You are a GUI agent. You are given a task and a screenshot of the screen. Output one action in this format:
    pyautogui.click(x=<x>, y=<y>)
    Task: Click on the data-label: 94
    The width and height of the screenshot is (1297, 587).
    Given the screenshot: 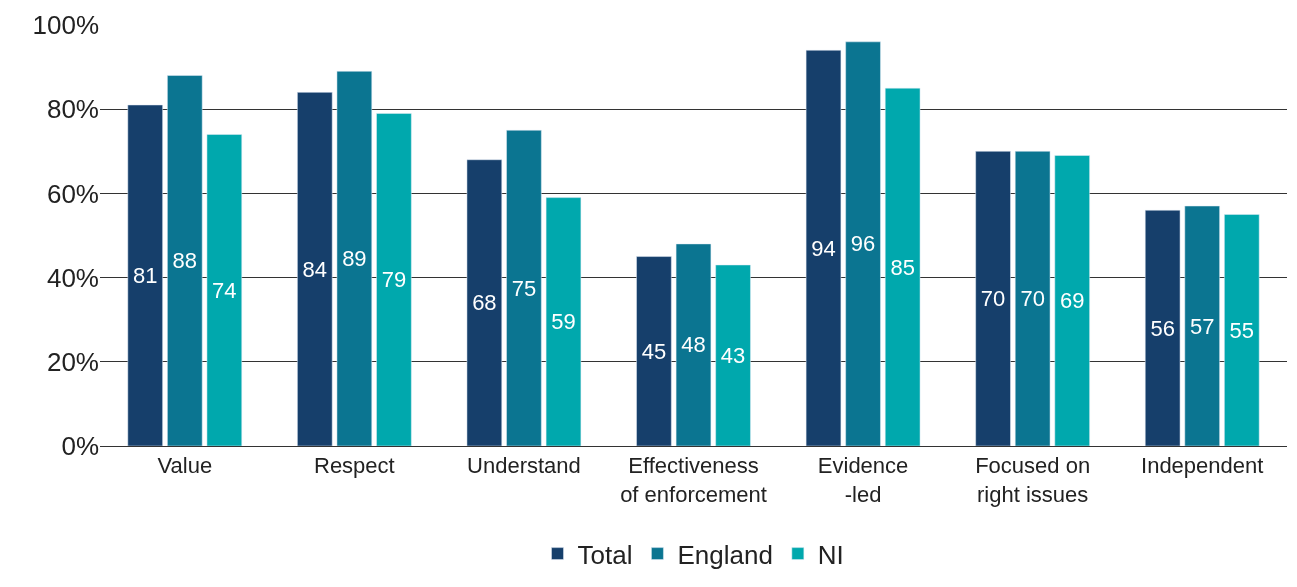 What is the action you would take?
    pyautogui.click(x=823, y=248)
    